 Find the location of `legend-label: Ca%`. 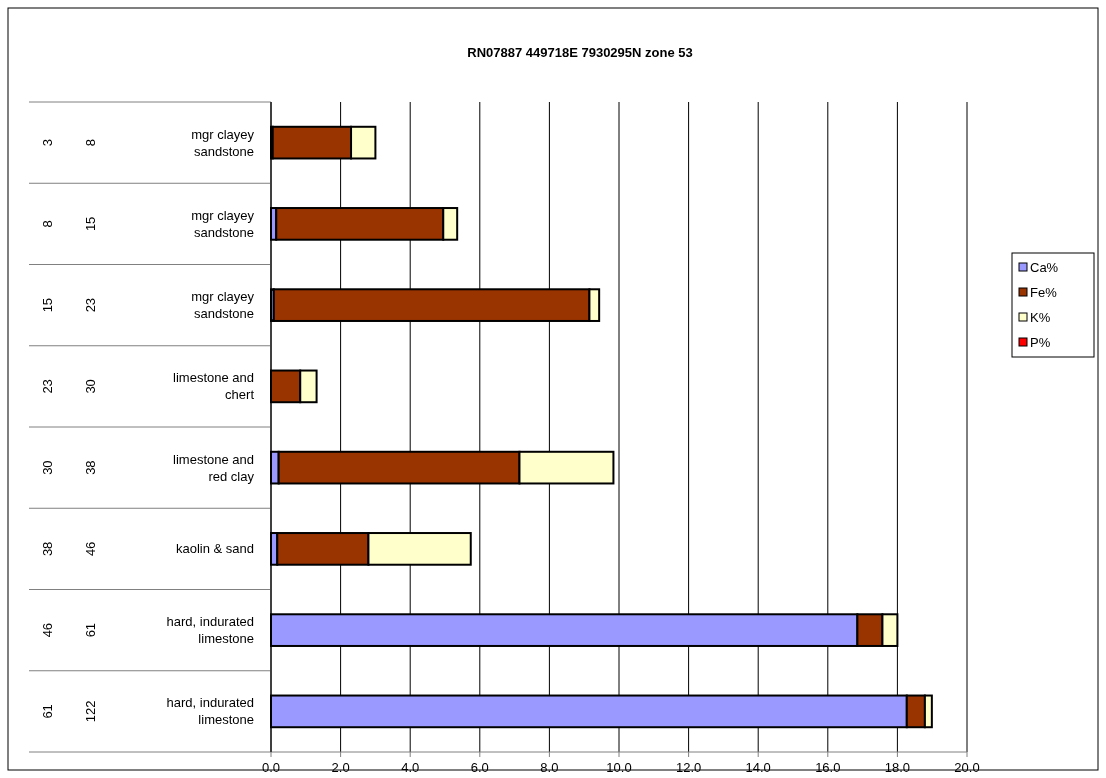

legend-label: Ca% is located at coordinates (1044, 267).